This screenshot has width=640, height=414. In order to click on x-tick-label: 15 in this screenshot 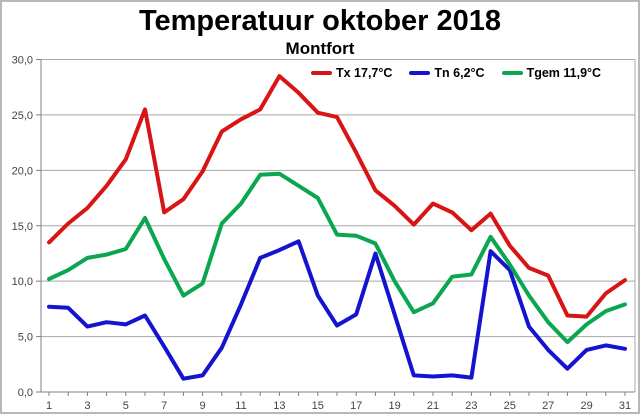, I will do `click(318, 406)`.